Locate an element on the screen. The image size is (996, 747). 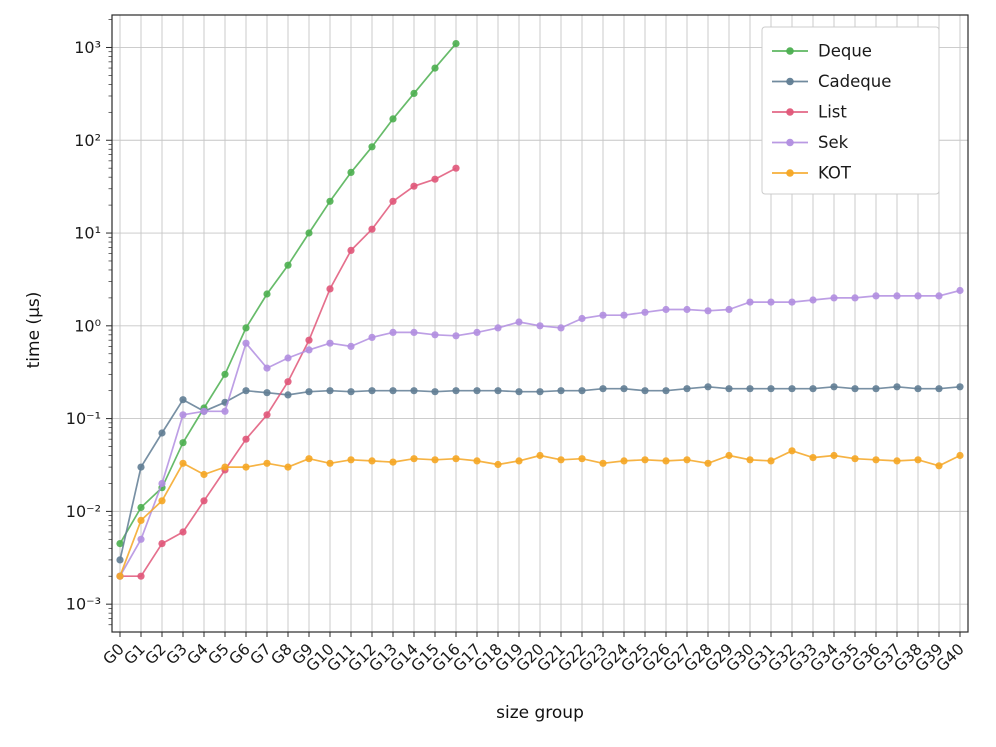
y-tick-labels: 10⁻³ 10⁻² 10⁻¹ 10⁰ 10¹ 10² 10³ is located at coordinates (83, 326).